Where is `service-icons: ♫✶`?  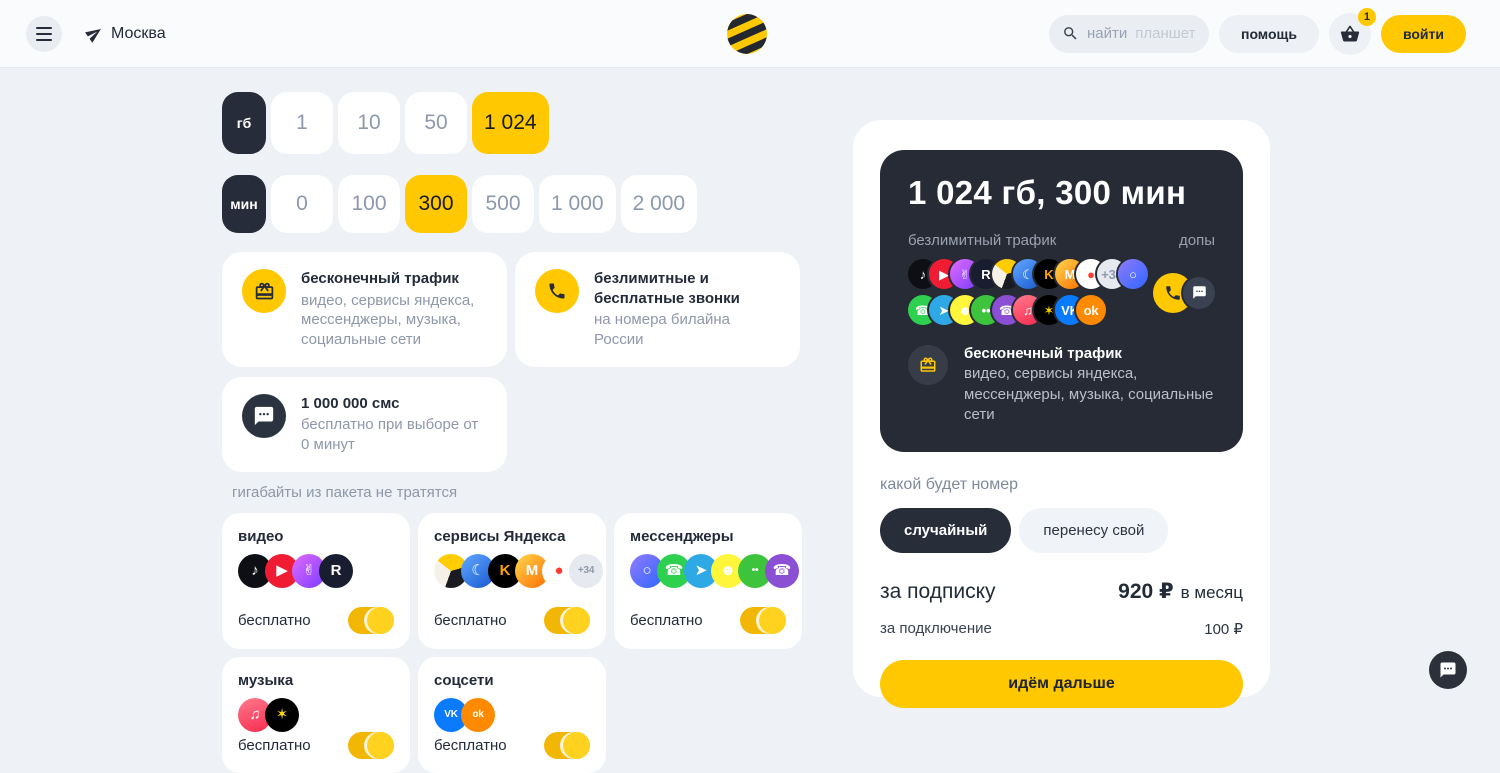 service-icons: ♫✶ is located at coordinates (316, 715).